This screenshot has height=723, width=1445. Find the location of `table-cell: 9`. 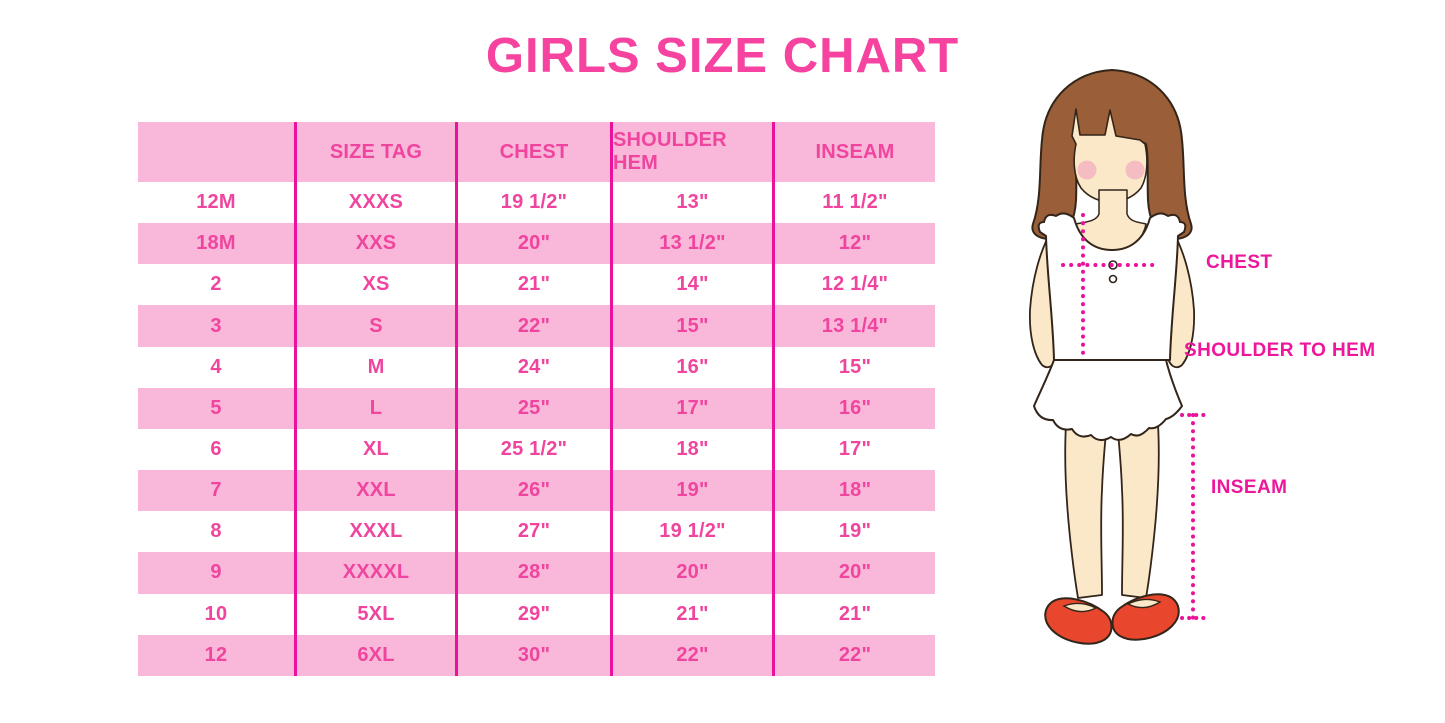

table-cell: 9 is located at coordinates (217, 573).